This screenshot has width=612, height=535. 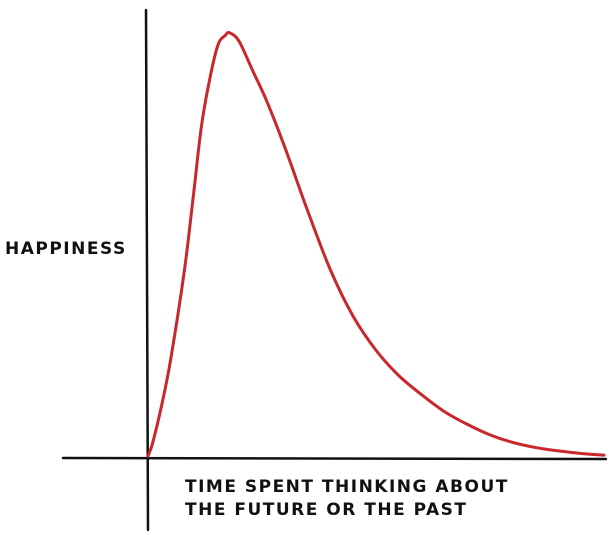 I want to click on x-axis-label-line-1: TIME SPENT THINKING ABOUT, so click(x=347, y=487).